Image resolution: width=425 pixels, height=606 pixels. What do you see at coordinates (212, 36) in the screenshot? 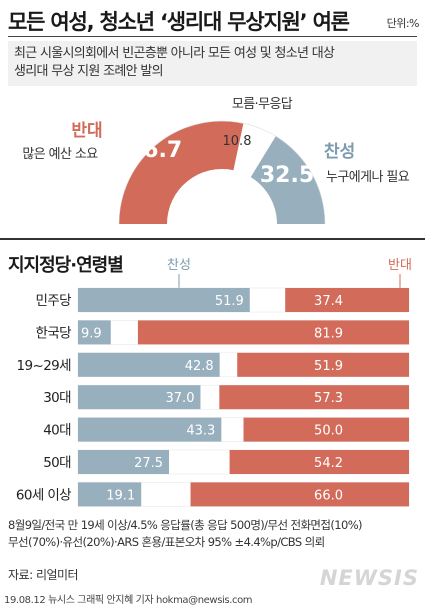
I see `title-divider` at bounding box center [212, 36].